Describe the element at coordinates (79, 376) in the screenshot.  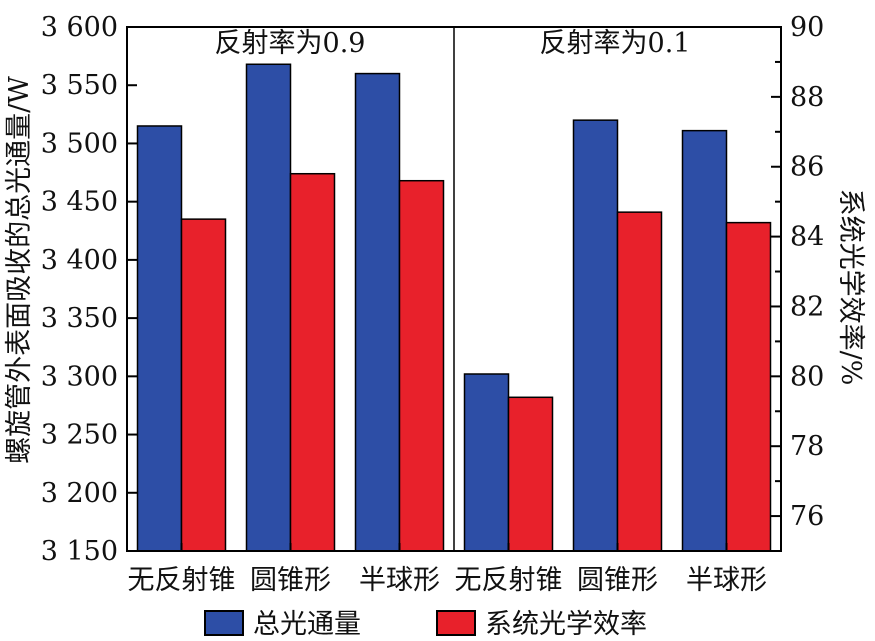
I see `y-left-tick-label: 3 300` at that location.